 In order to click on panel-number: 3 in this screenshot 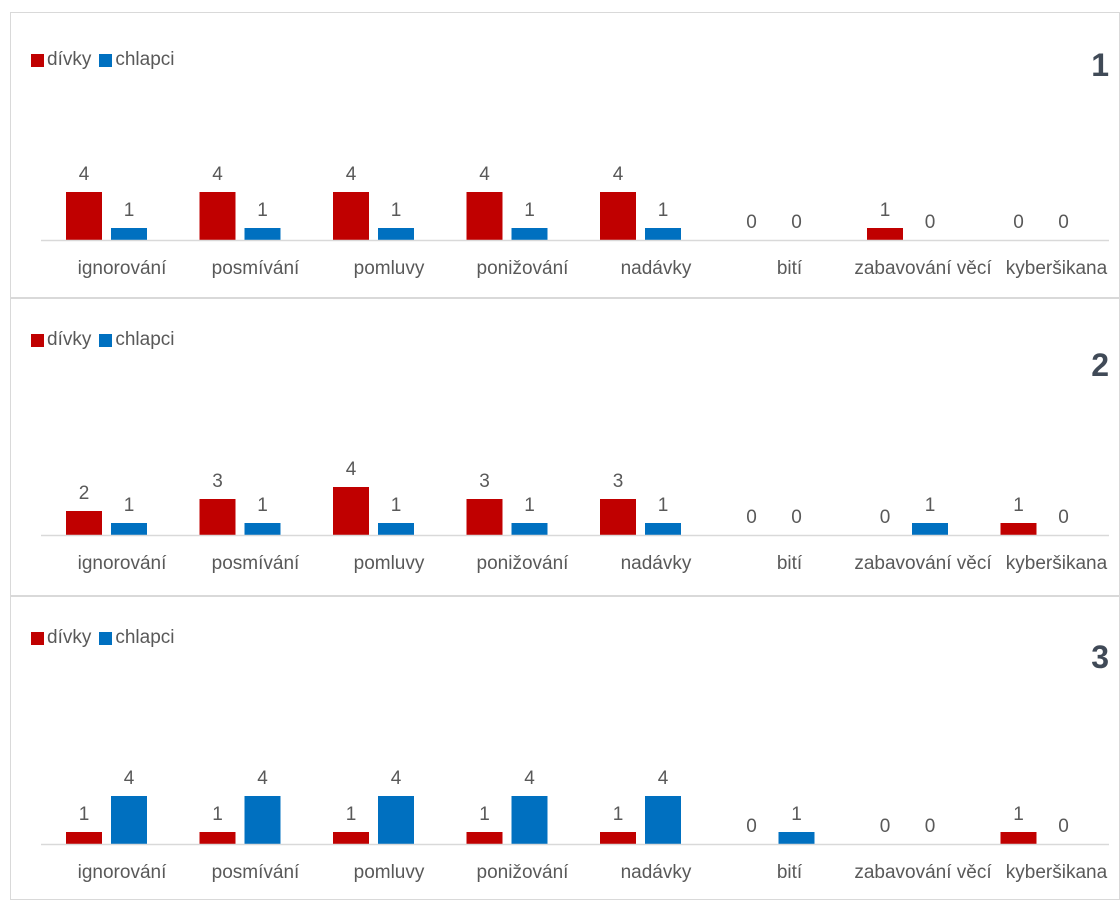, I will do `click(1100, 657)`.